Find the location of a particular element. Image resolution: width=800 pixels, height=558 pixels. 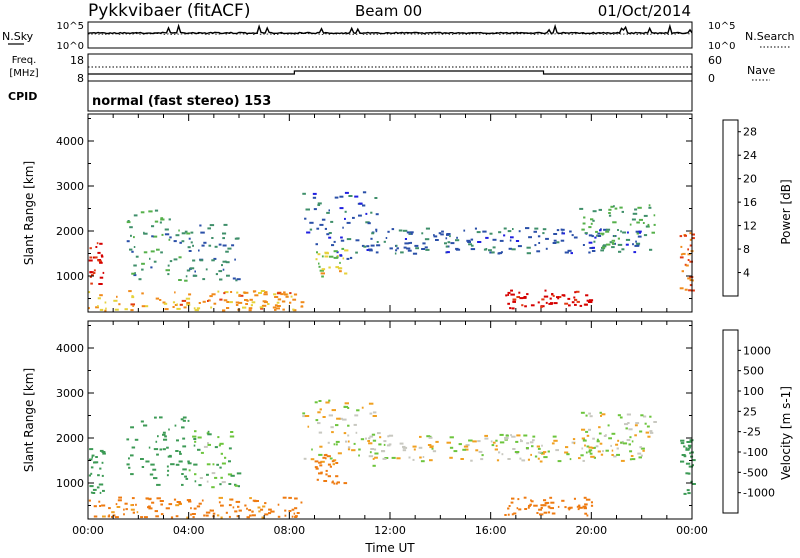

y-tick-label: 1000 is located at coordinates (70, 276).